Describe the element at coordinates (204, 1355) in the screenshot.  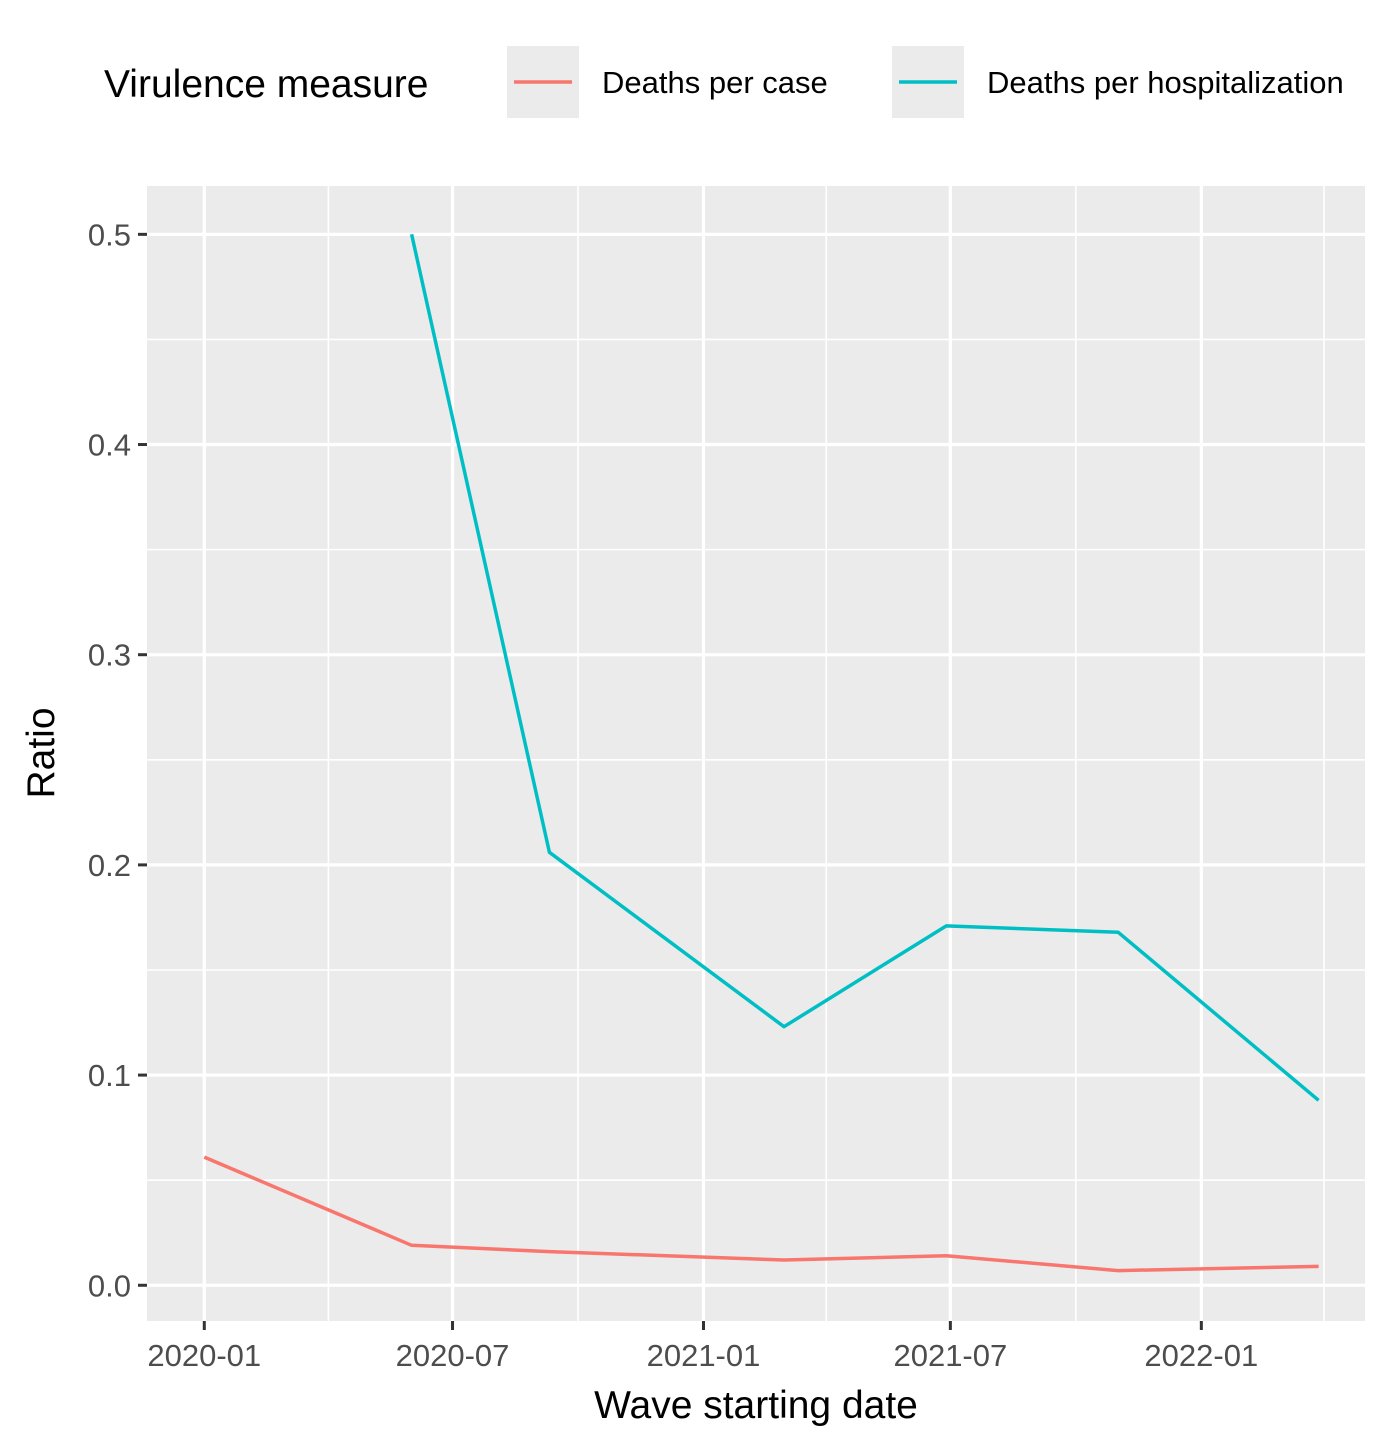
I see `x-tick-label: 2020-01` at that location.